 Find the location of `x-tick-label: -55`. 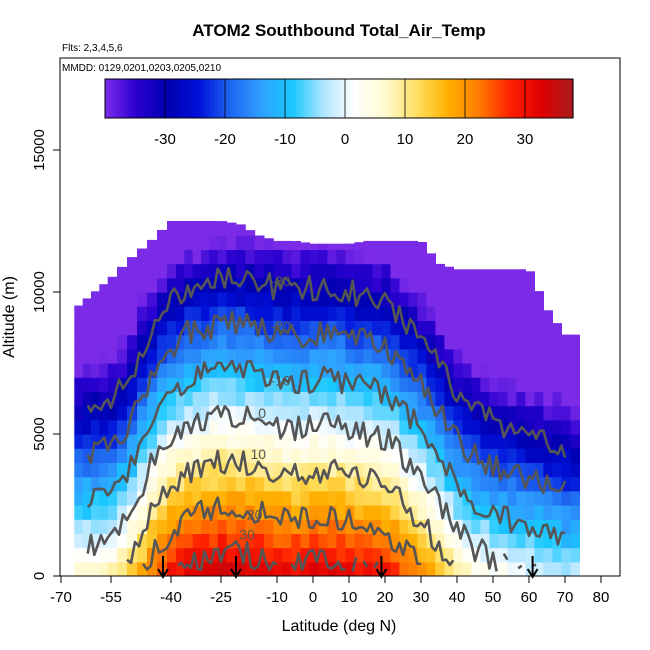

x-tick-label: -55 is located at coordinates (111, 597).